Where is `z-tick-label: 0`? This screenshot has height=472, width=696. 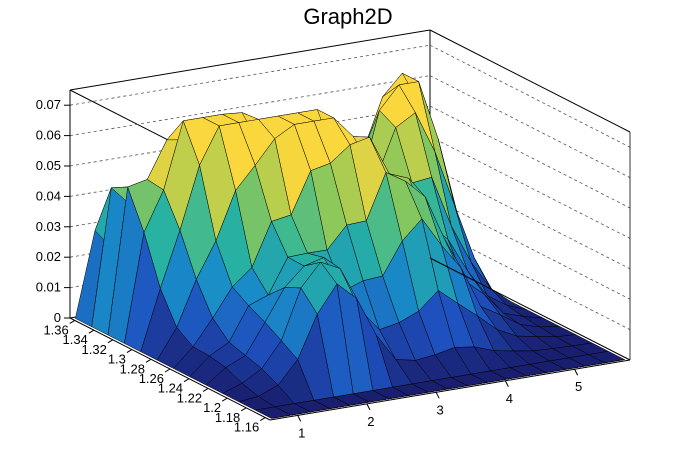 z-tick-label: 0 is located at coordinates (57, 317).